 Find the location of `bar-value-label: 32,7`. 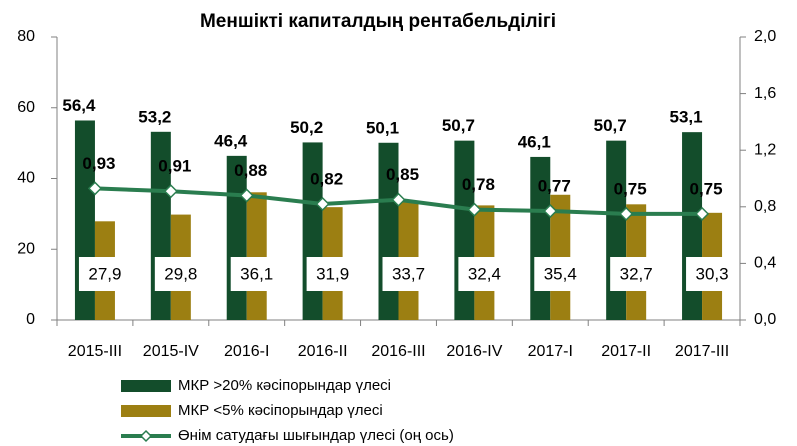

bar-value-label: 32,7 is located at coordinates (636, 273).